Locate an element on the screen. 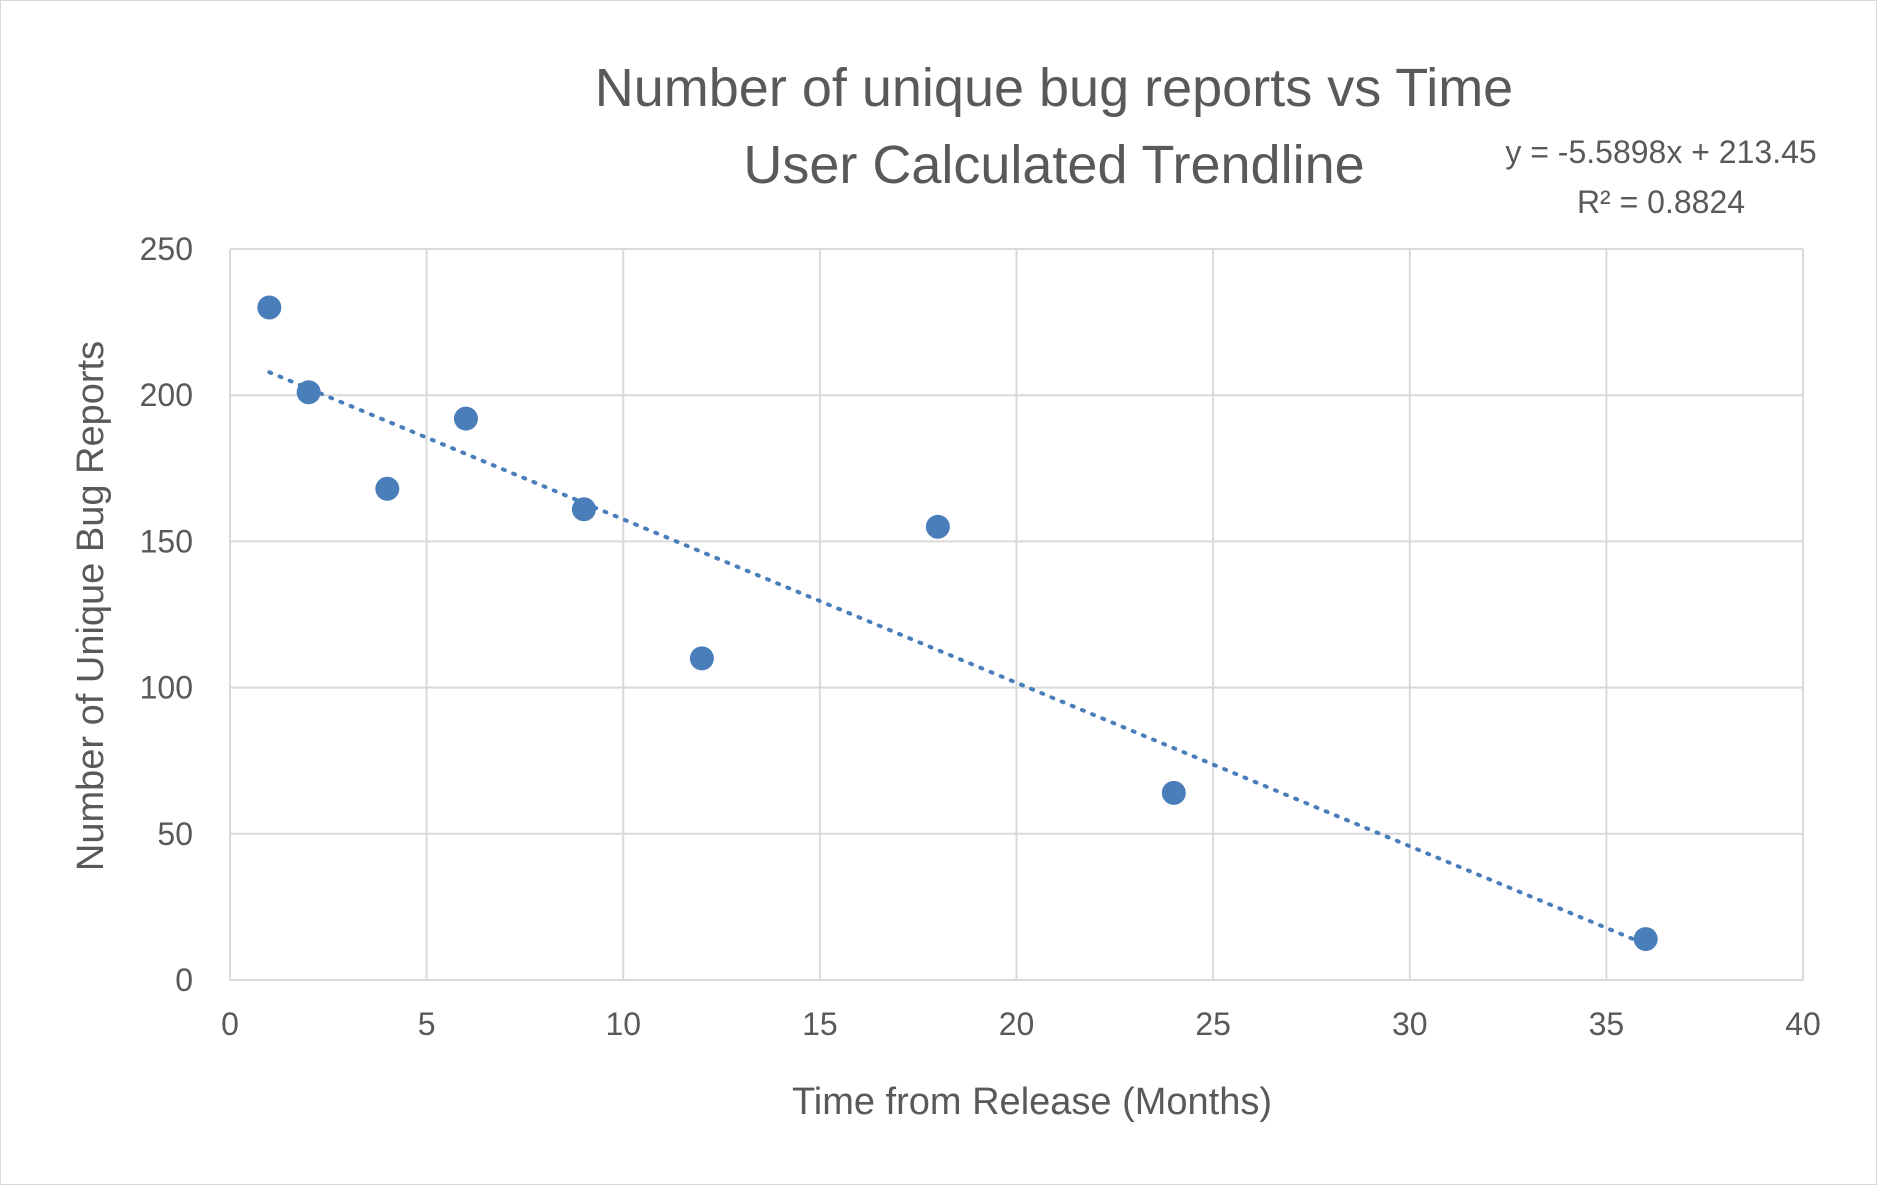 This screenshot has width=1877, height=1186. y-tick-label: 100 is located at coordinates (166, 688).